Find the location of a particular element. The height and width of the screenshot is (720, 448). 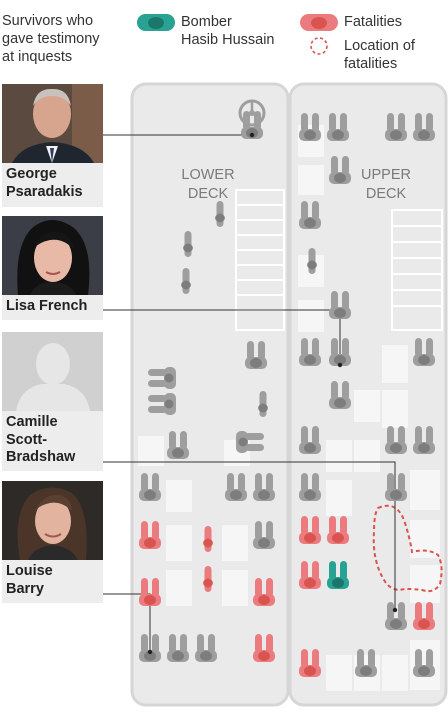

survivor-name-camille: Camille Scott- Bradshaw is located at coordinates (52, 441).